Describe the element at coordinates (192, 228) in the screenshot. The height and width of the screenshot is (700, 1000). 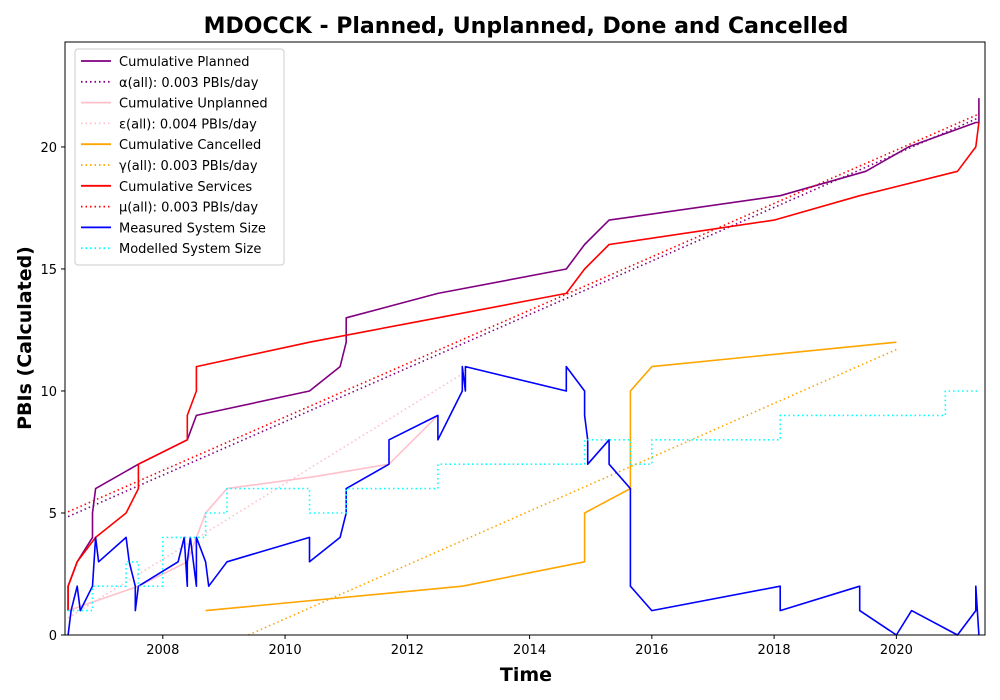
I see `legend-label: Measured System Size` at that location.